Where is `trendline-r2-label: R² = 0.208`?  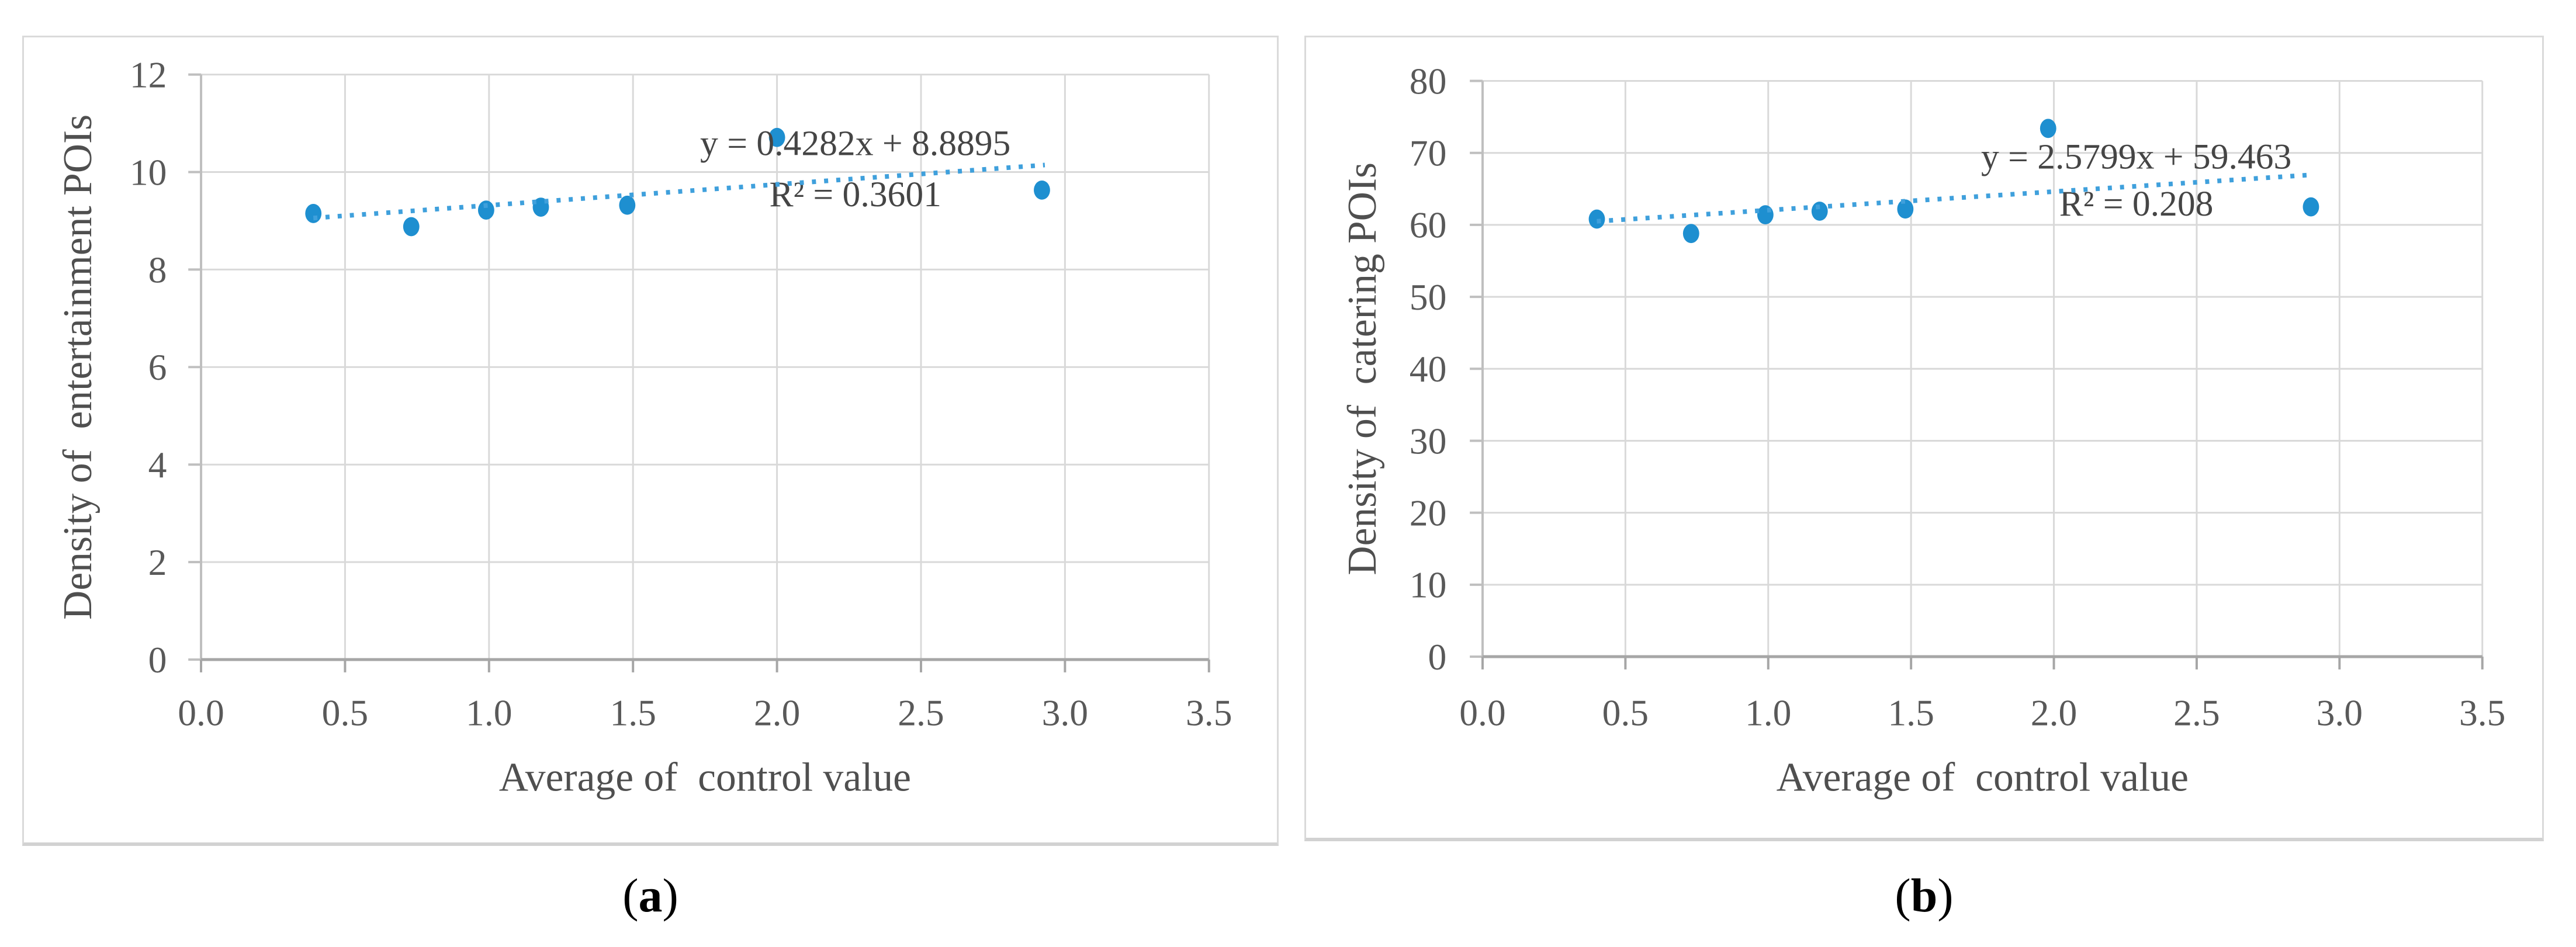
trendline-r2-label: R² = 0.208 is located at coordinates (2136, 204).